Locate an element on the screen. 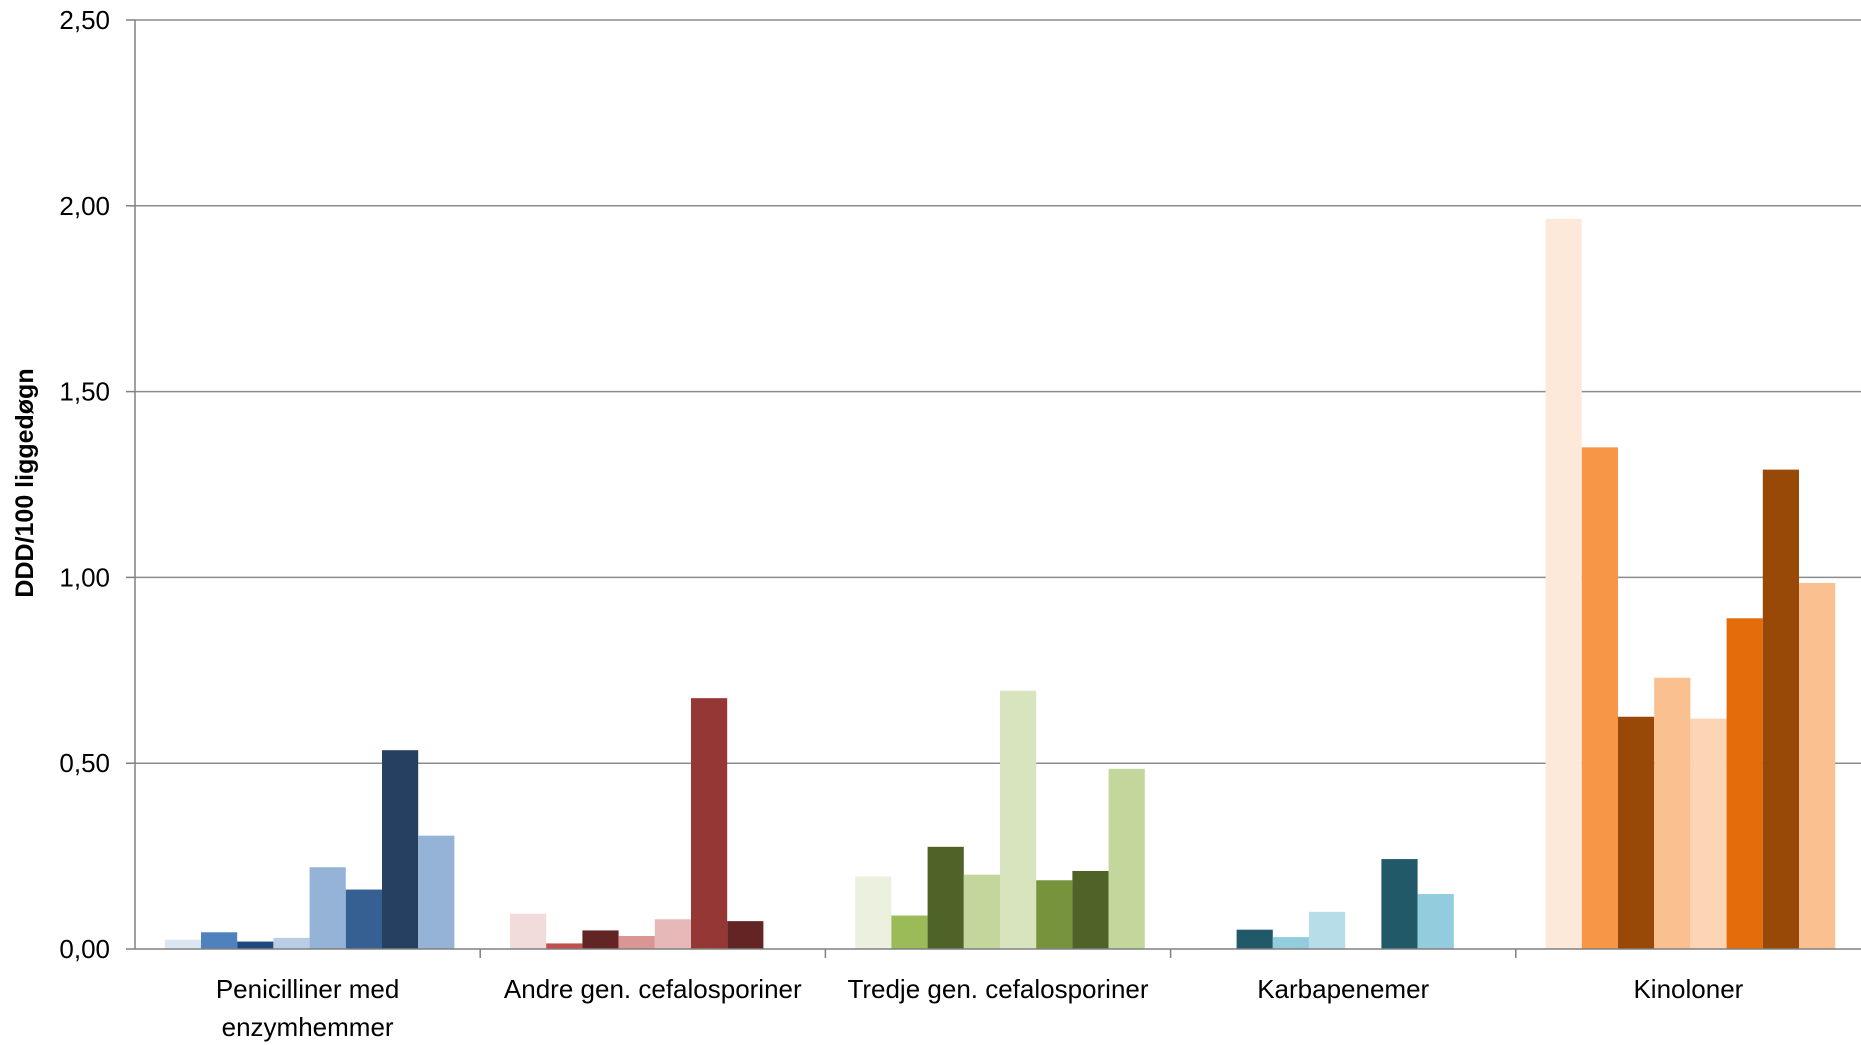  x-category-label: enzymhemmer is located at coordinates (308, 1027).